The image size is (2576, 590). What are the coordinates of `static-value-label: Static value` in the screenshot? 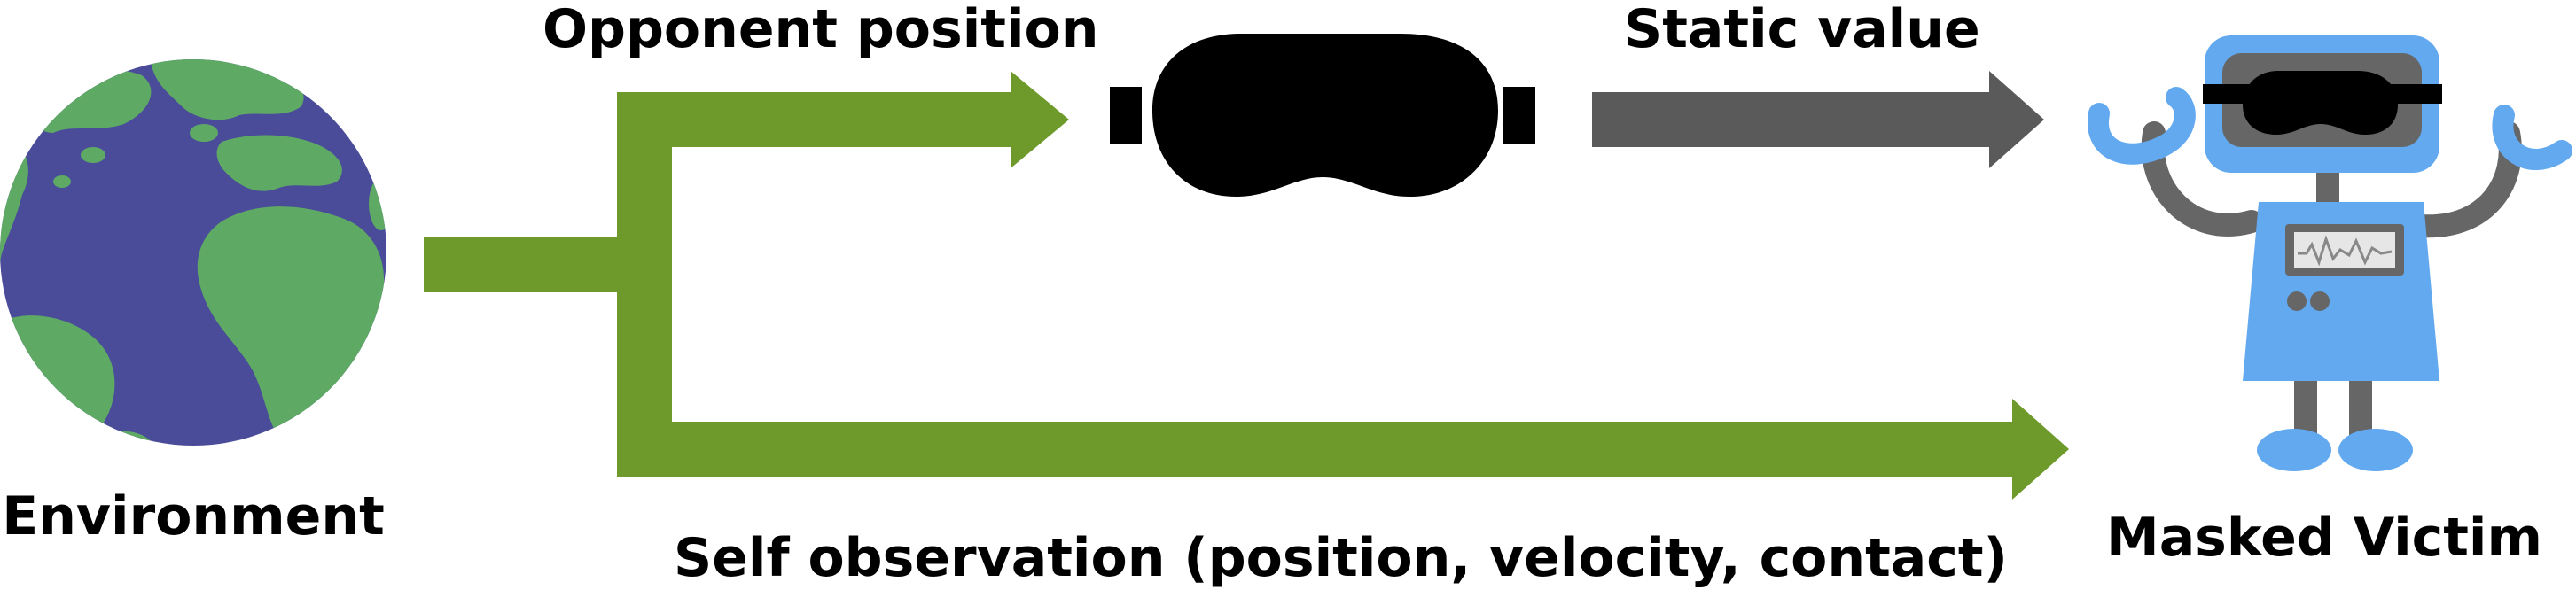 It's located at (1802, 30).